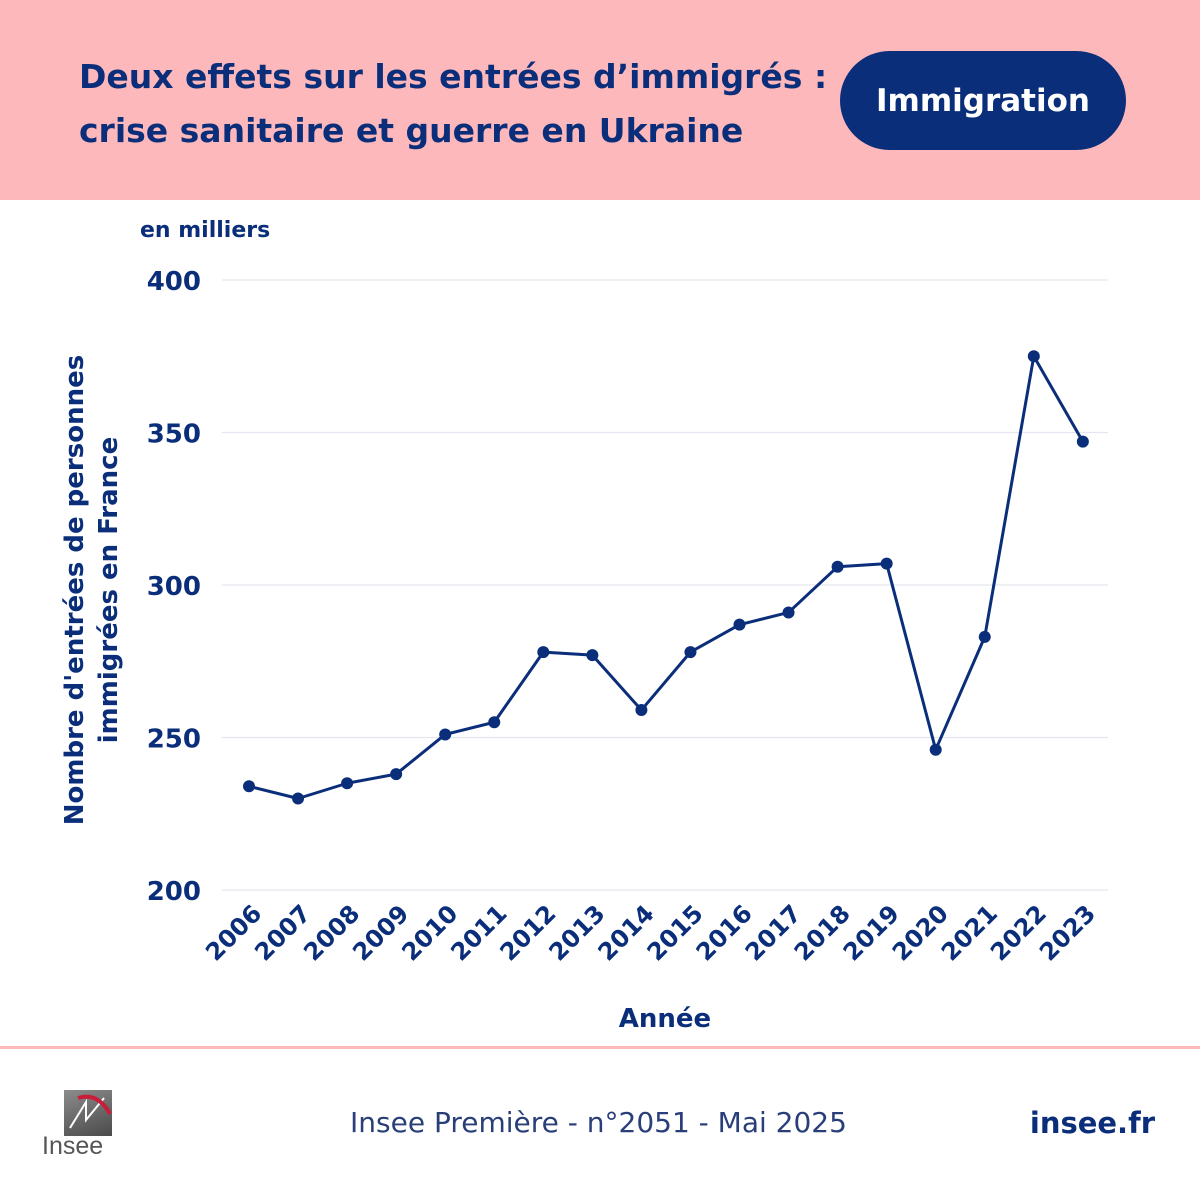  I want to click on x-tick-label: 2021, so click(969, 932).